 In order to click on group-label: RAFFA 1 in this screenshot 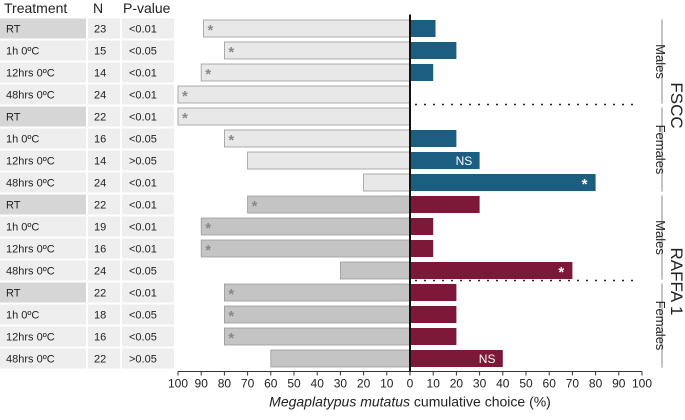, I will do `click(676, 281)`.